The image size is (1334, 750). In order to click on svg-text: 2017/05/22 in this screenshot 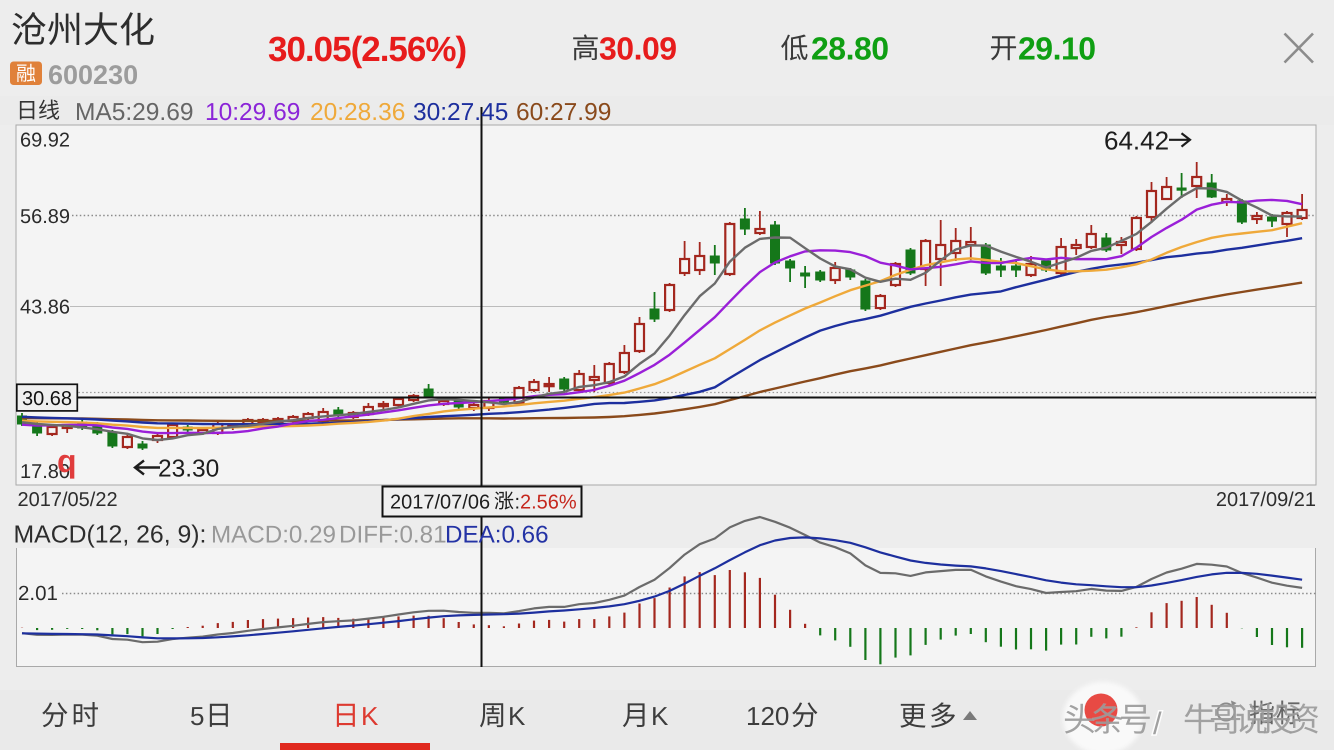, I will do `click(68, 500)`.